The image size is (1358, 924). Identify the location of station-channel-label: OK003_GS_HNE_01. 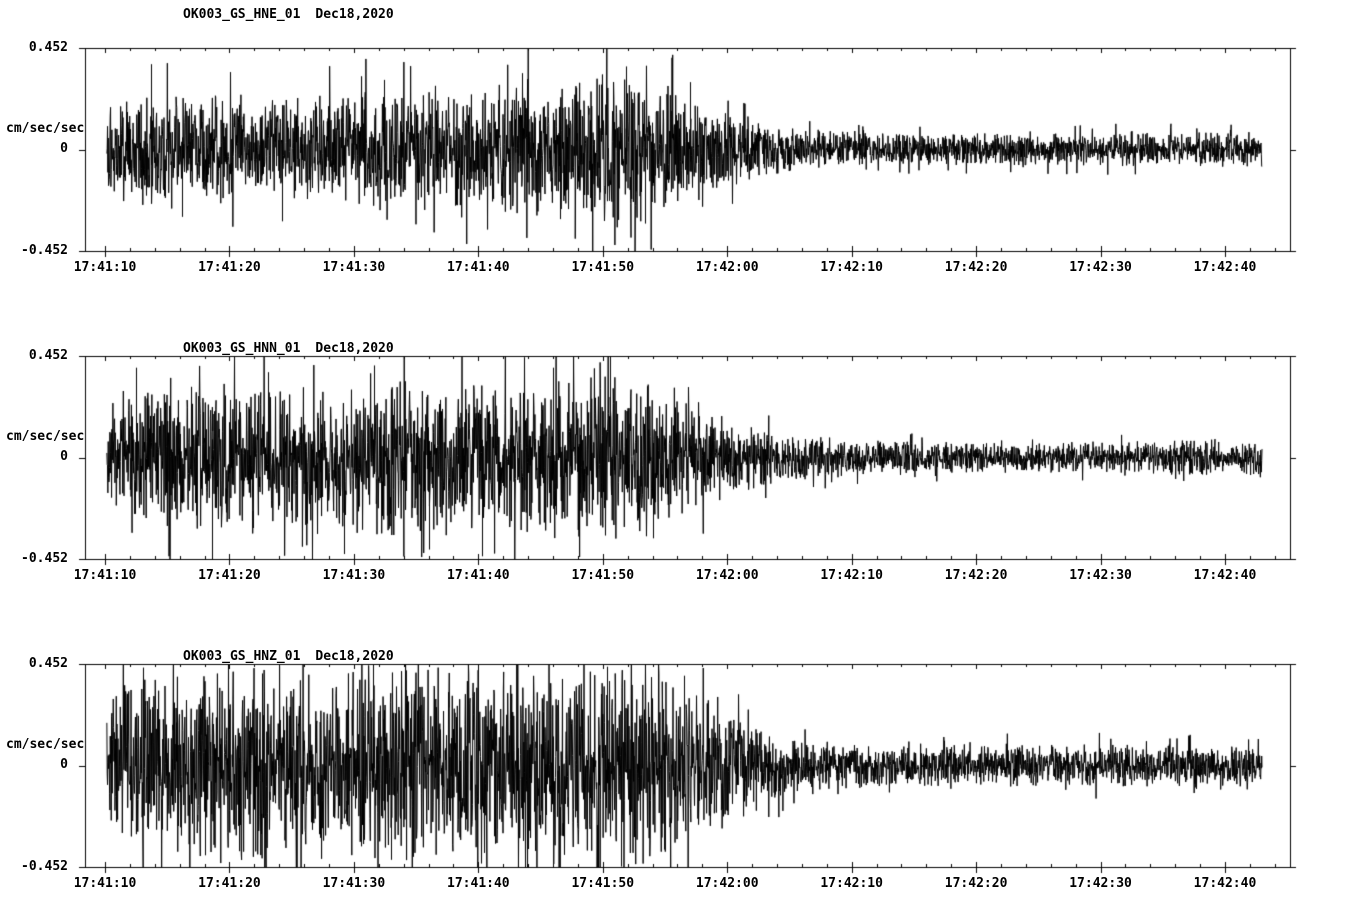
(242, 14).